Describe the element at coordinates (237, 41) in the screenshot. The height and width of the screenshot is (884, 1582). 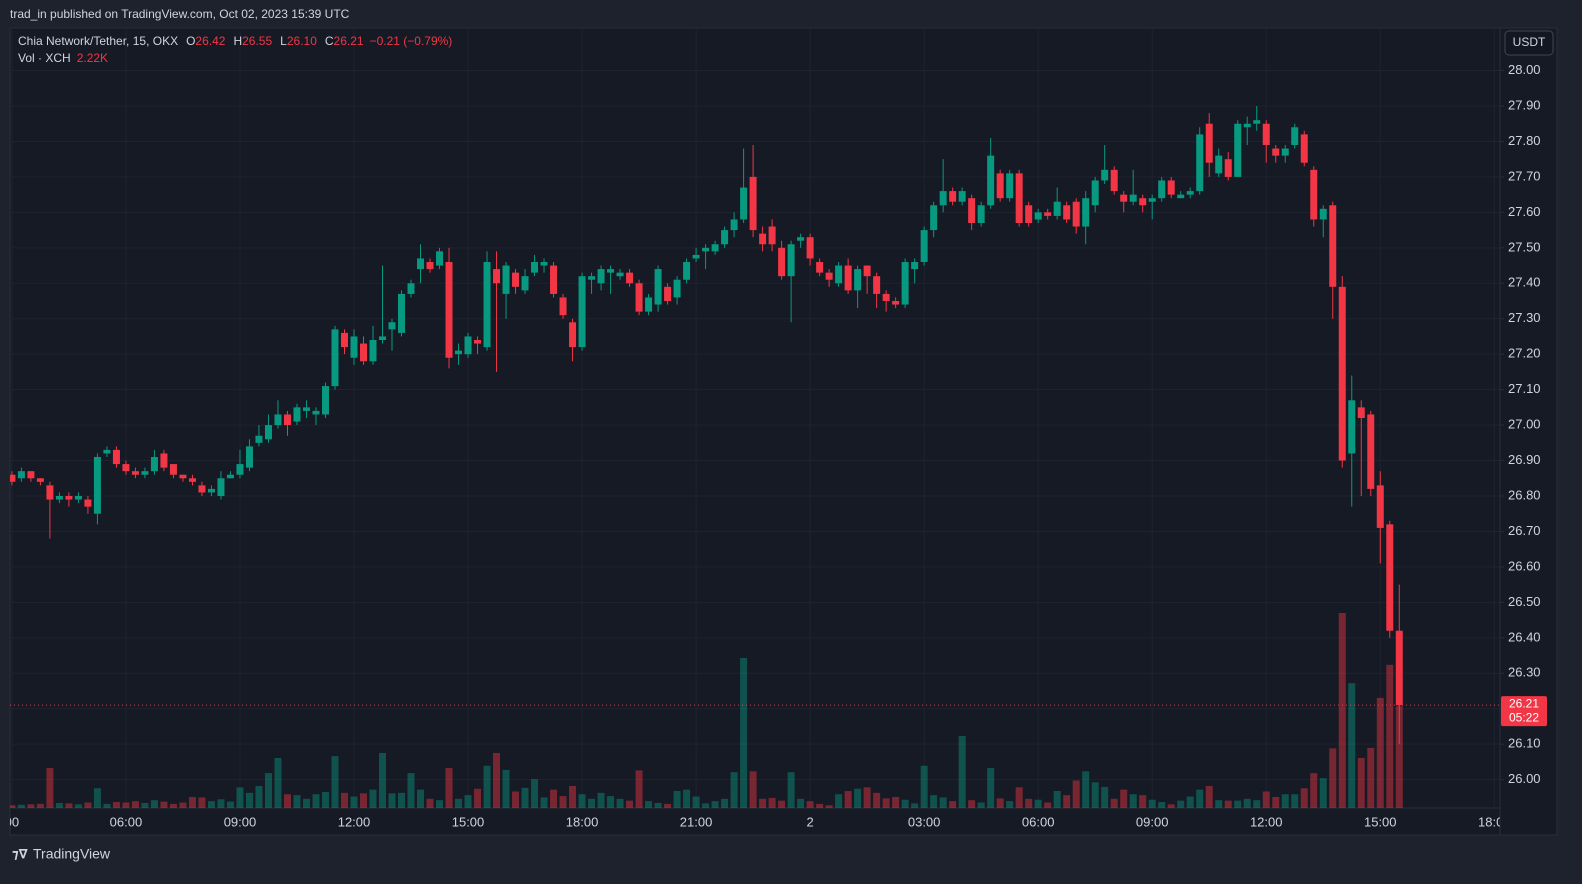
I see `ohlc-label: H` at that location.